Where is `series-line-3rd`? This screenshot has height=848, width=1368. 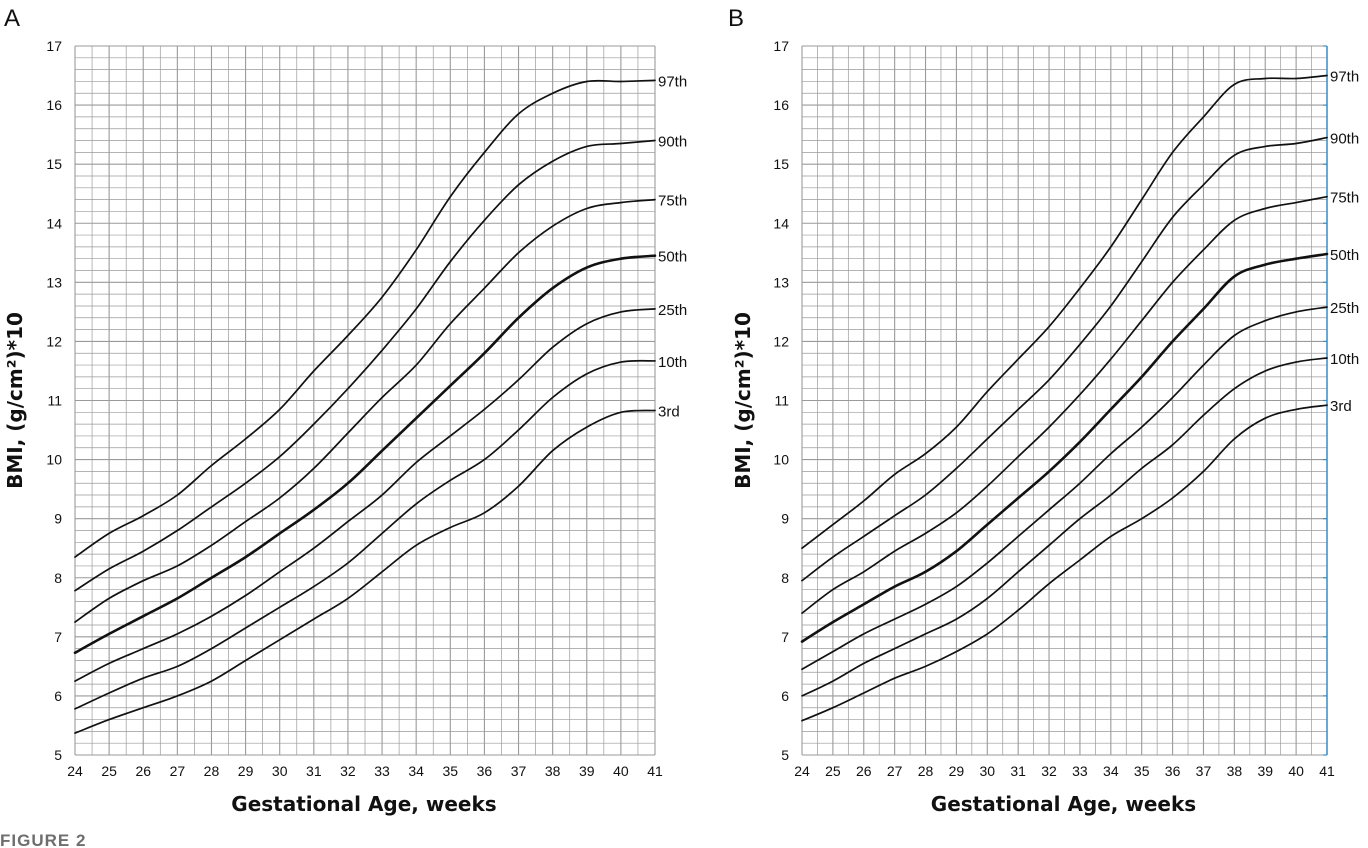 series-line-3rd is located at coordinates (1064, 563).